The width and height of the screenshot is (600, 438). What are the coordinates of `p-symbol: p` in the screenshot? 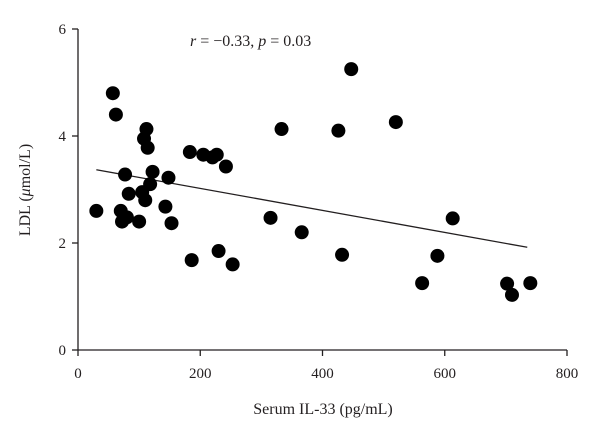 It's located at (261, 41).